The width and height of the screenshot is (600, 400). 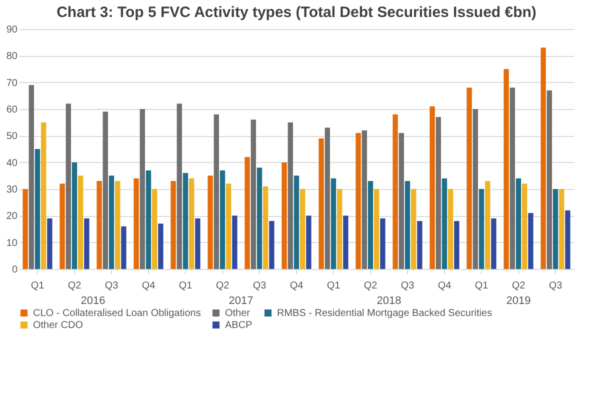 What do you see at coordinates (12, 56) in the screenshot?
I see `y-tick-label: 80` at bounding box center [12, 56].